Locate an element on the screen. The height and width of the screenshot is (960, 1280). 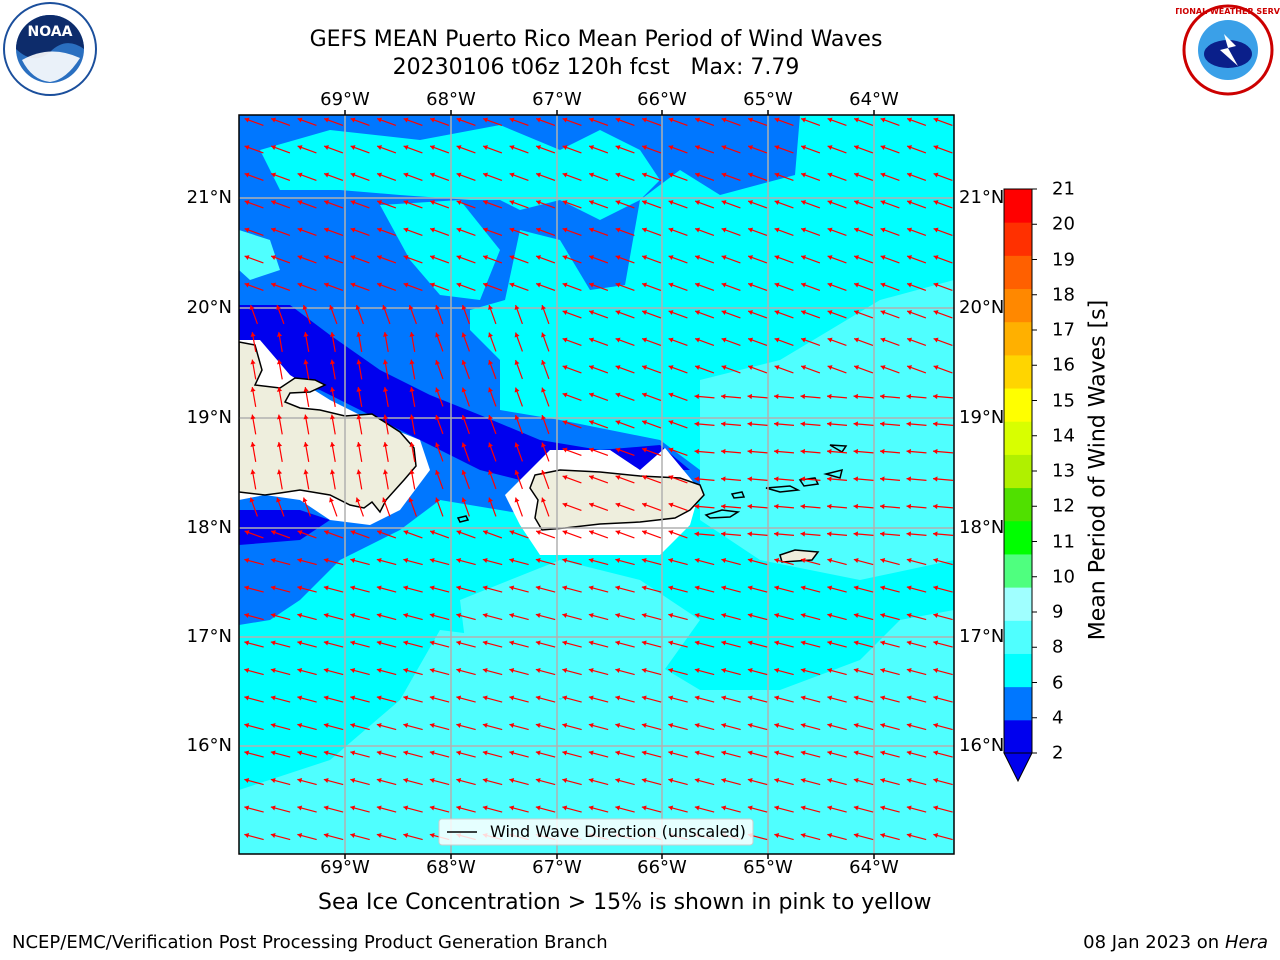
legend-label: Wind Wave Direction (unscaled) is located at coordinates (618, 831).